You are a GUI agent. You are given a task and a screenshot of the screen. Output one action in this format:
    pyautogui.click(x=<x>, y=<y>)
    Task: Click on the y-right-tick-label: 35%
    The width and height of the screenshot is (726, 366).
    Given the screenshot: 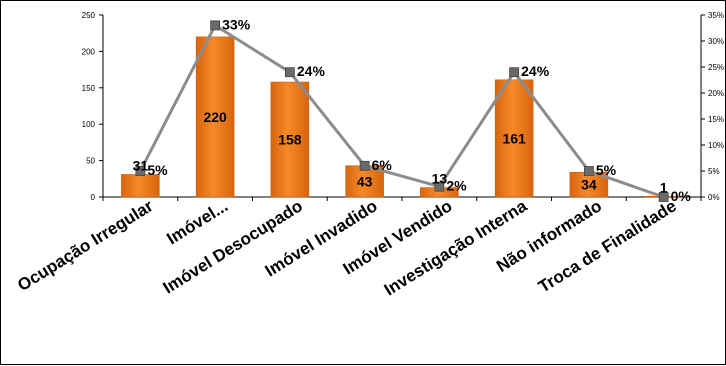 What is the action you would take?
    pyautogui.click(x=716, y=15)
    